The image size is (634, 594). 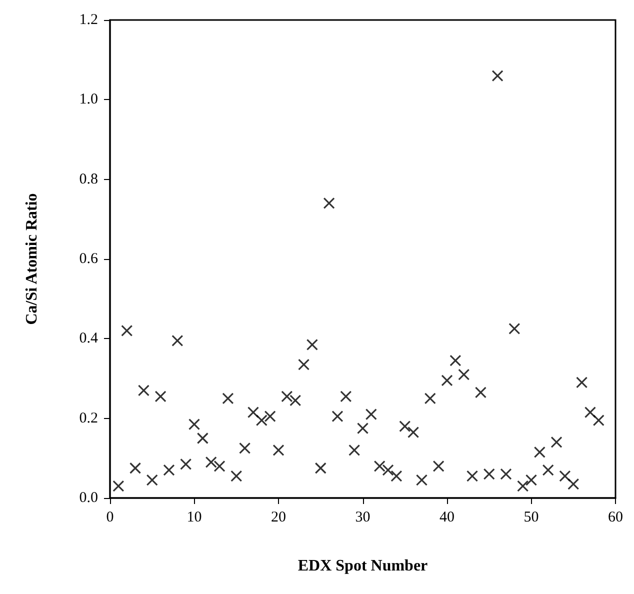 I want to click on x-tick-label: 60, so click(x=615, y=518).